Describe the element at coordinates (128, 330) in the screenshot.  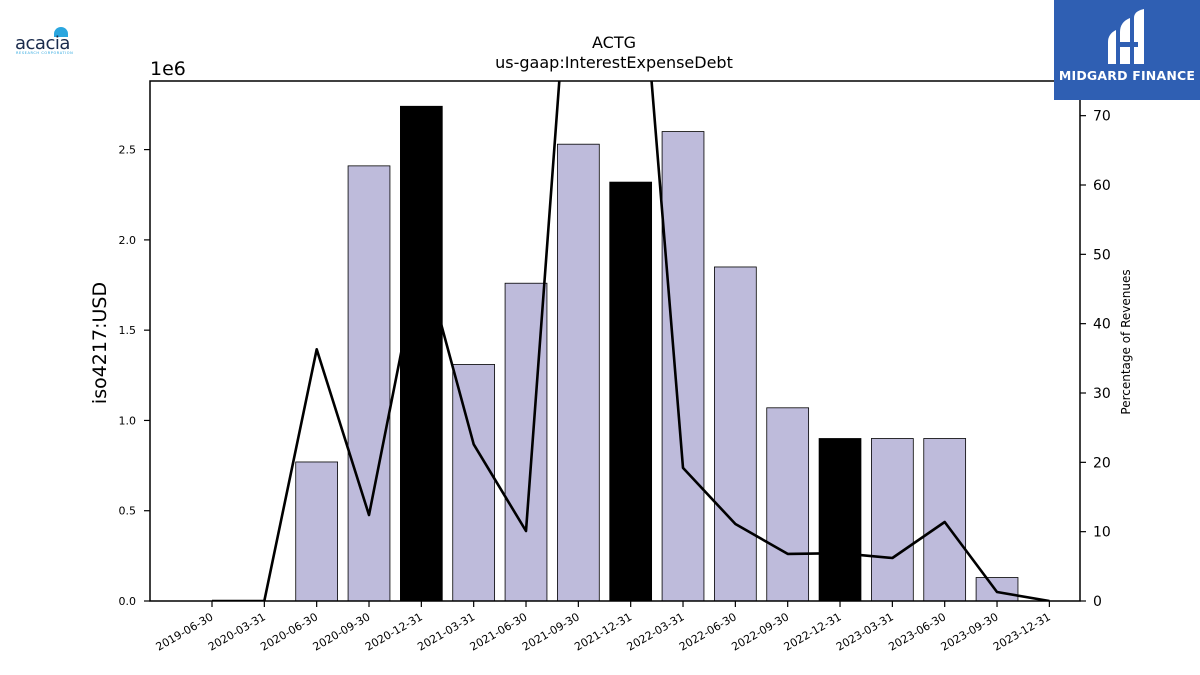
I see `y-tick-label: 1.5` at that location.